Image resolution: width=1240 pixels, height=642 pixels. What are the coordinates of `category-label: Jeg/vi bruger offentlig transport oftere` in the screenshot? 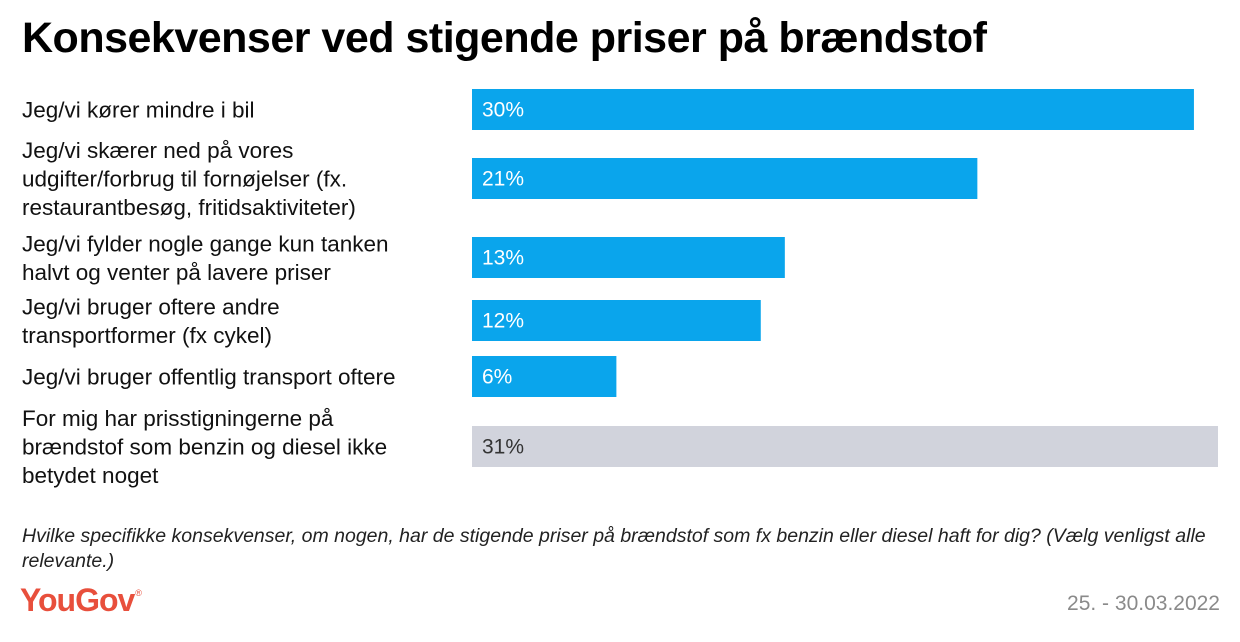 It's located at (209, 377).